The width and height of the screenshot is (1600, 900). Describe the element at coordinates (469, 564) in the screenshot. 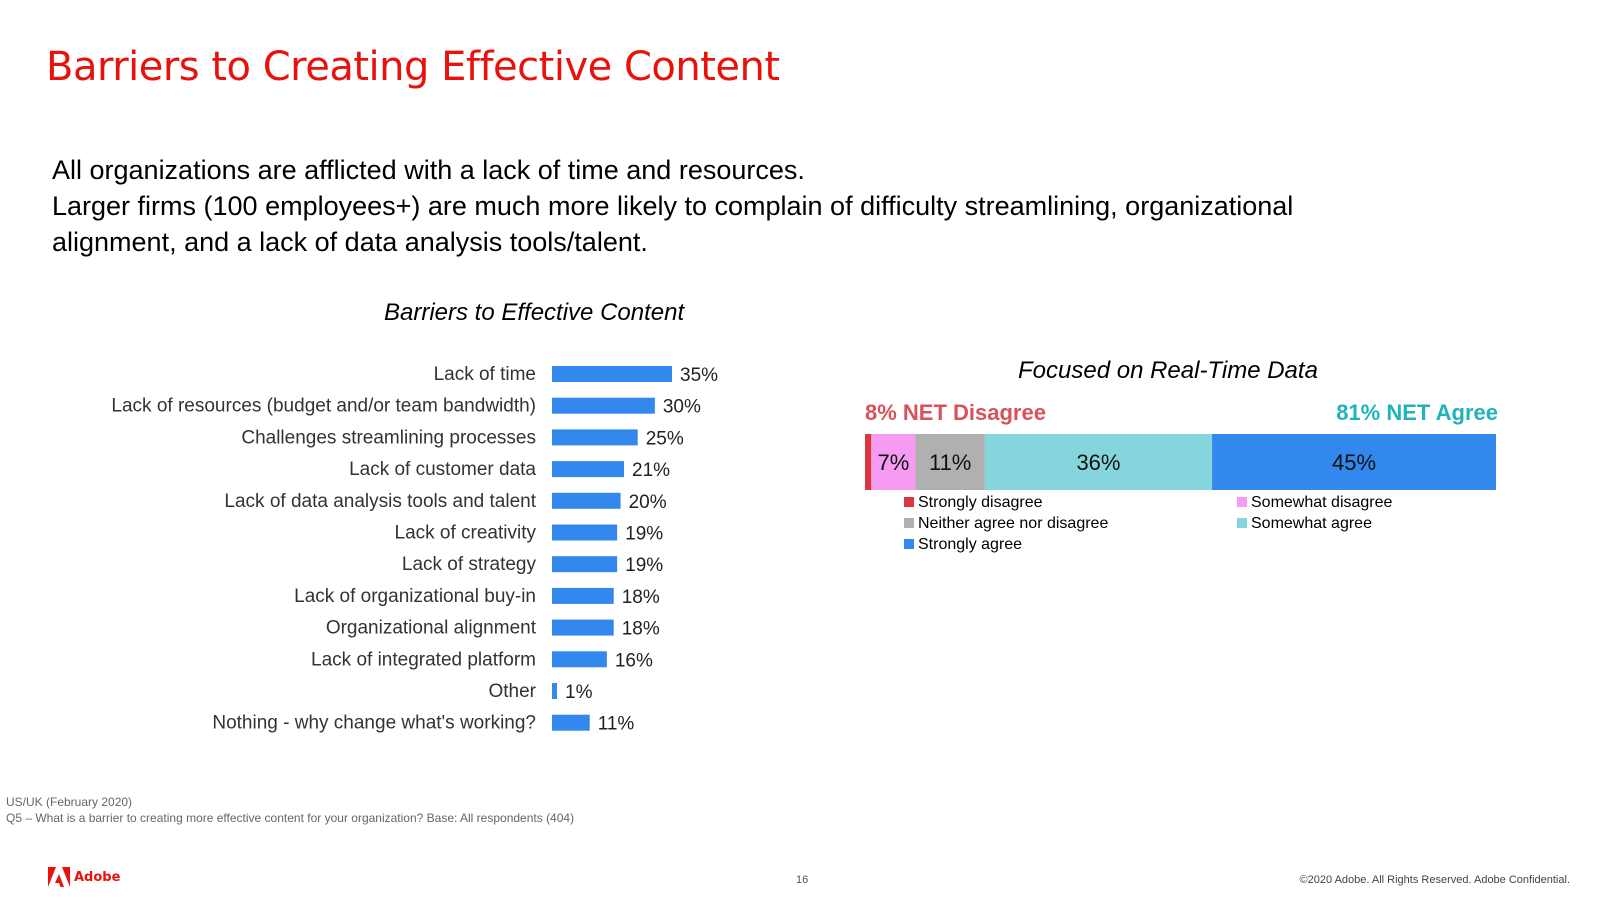

I see `bar-category-label: Lack of strategy` at that location.